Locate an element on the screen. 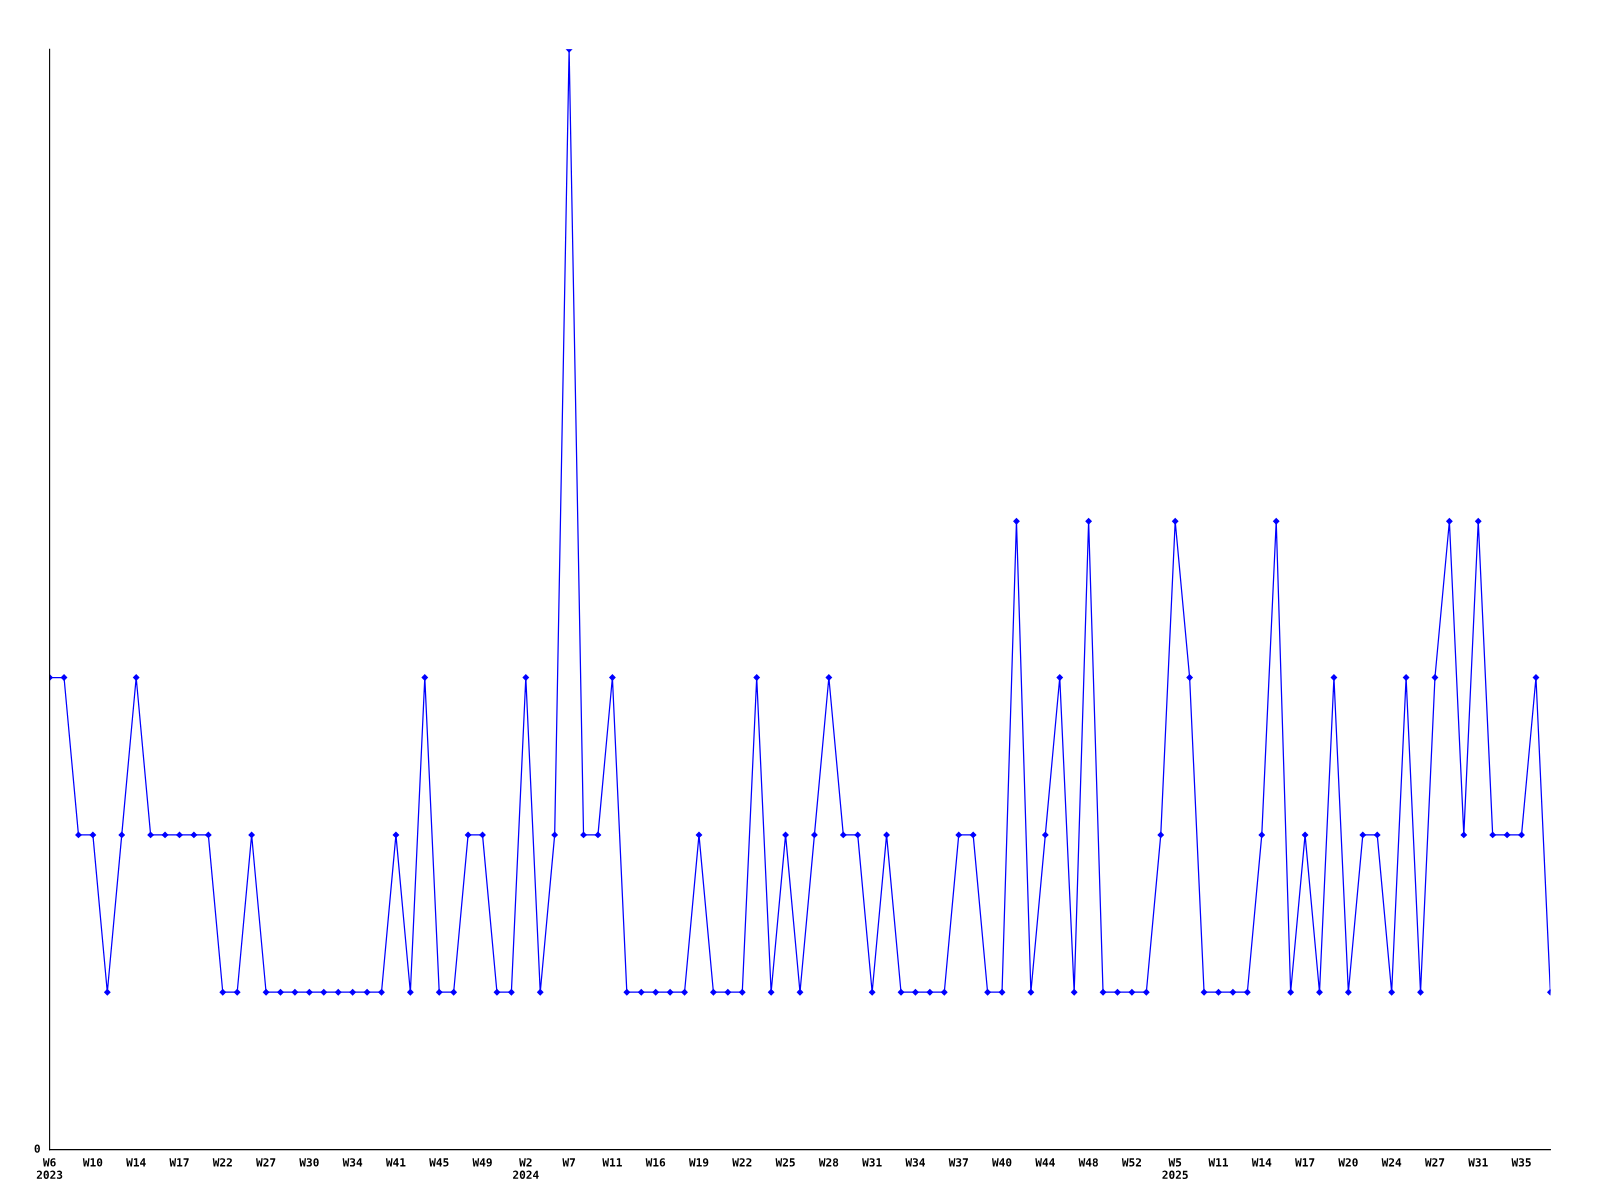  x-tick-label: W7 is located at coordinates (568, 1162).